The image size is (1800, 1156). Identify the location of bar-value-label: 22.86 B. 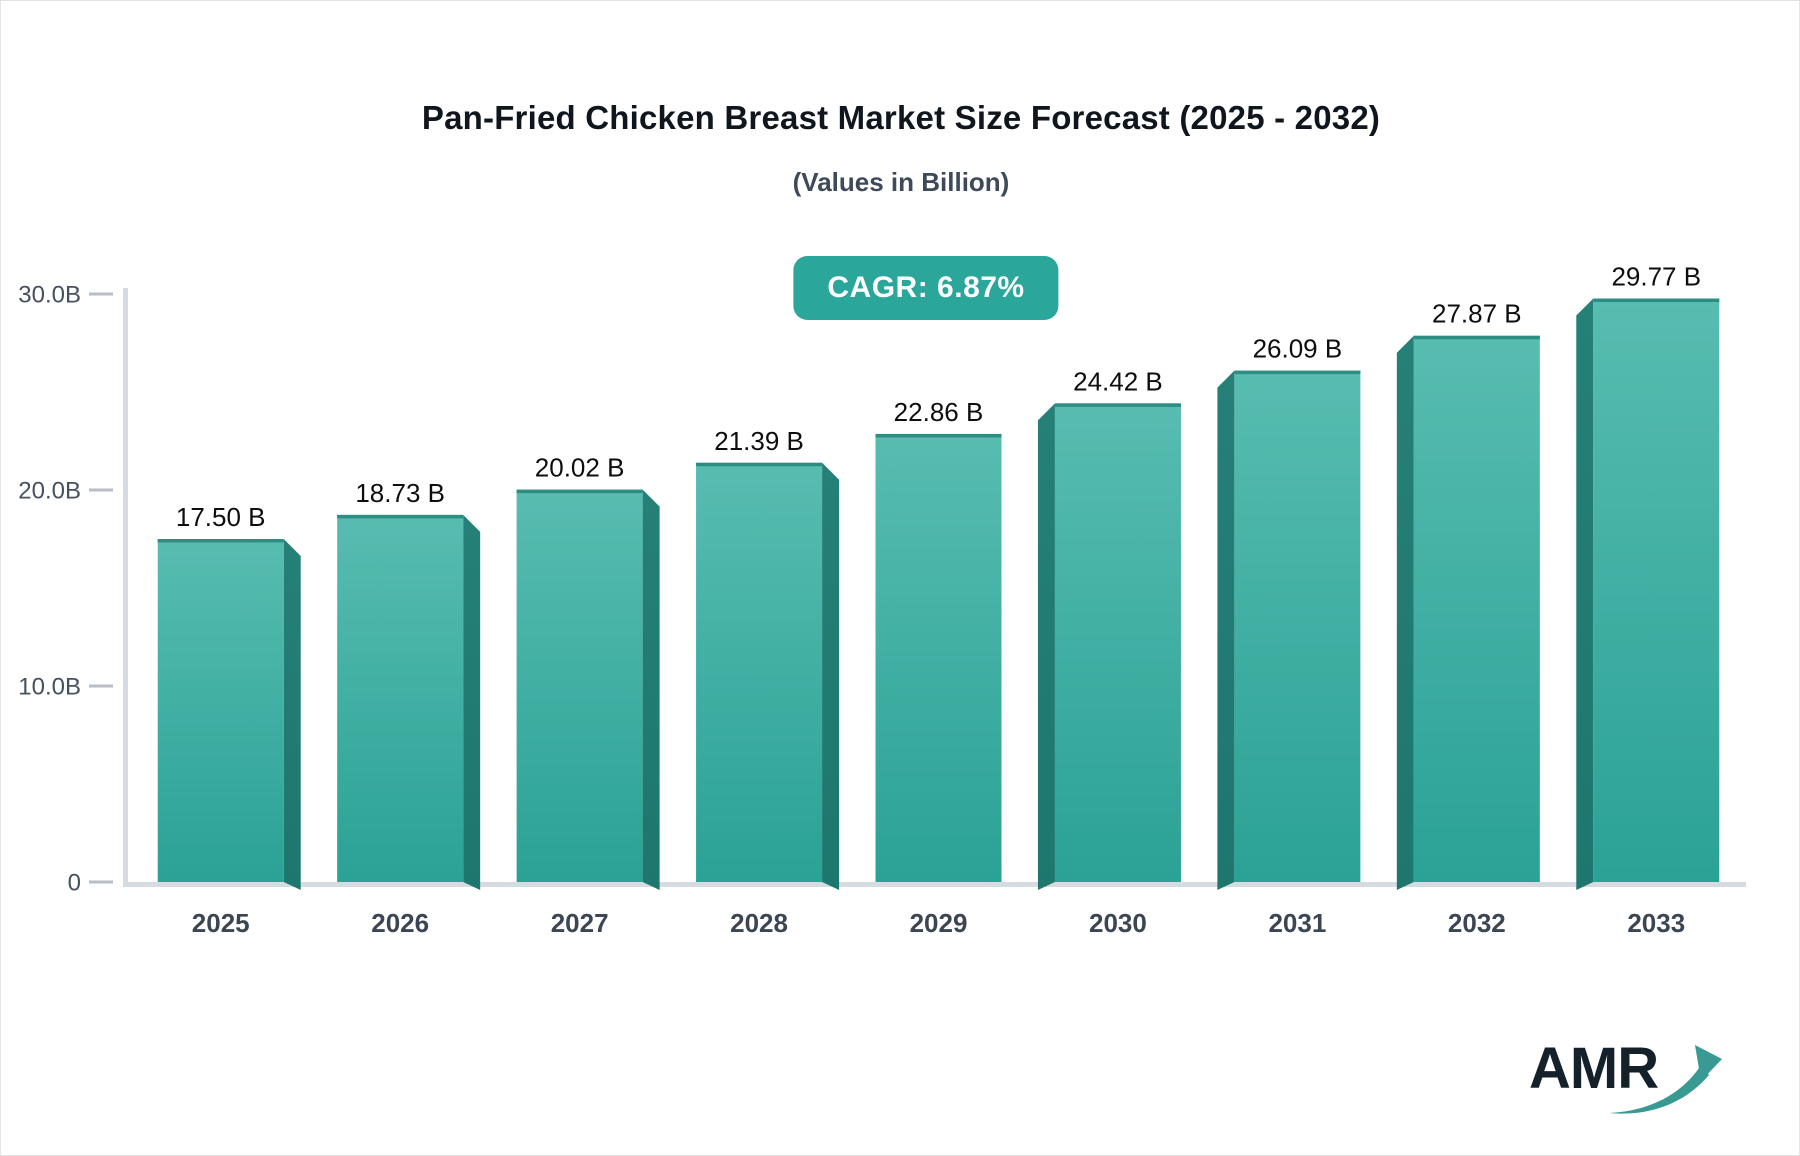
(939, 412).